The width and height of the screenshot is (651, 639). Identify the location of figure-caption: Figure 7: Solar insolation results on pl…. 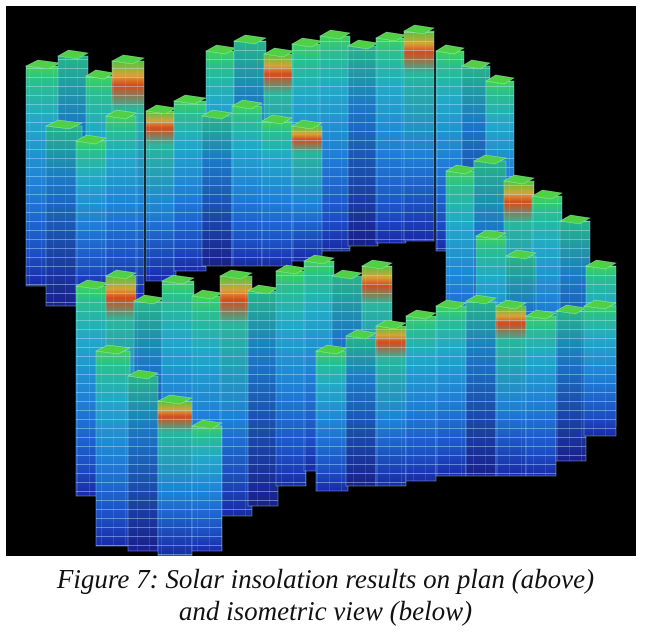
(325, 595).